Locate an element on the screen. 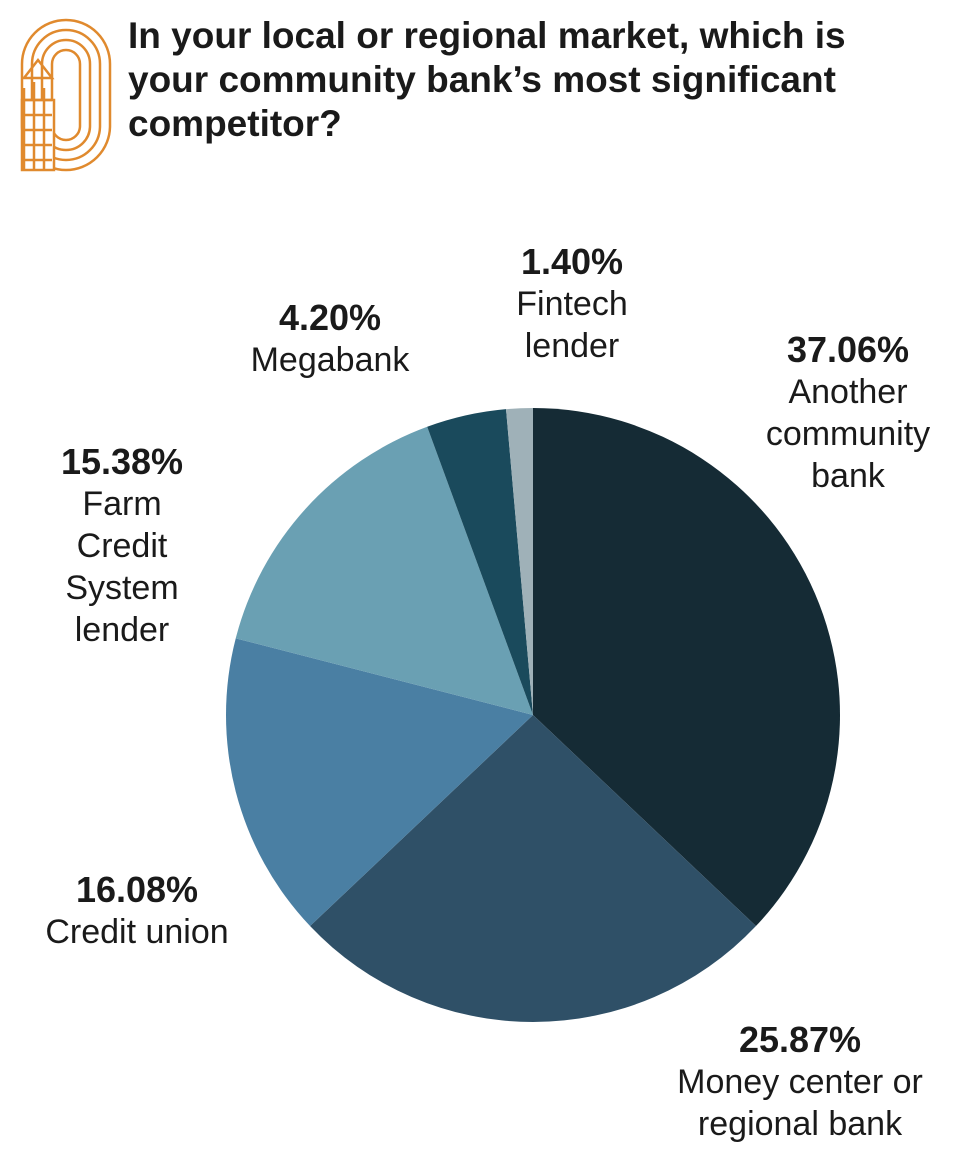  value-label: 1.40% is located at coordinates (572, 261).